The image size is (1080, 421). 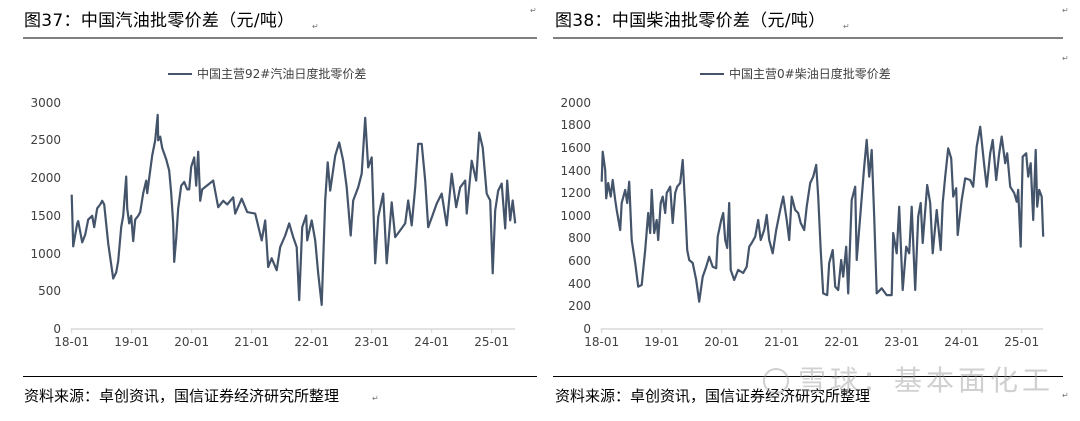 What do you see at coordinates (579, 283) in the screenshot?
I see `y-tick-label: 400` at bounding box center [579, 283].